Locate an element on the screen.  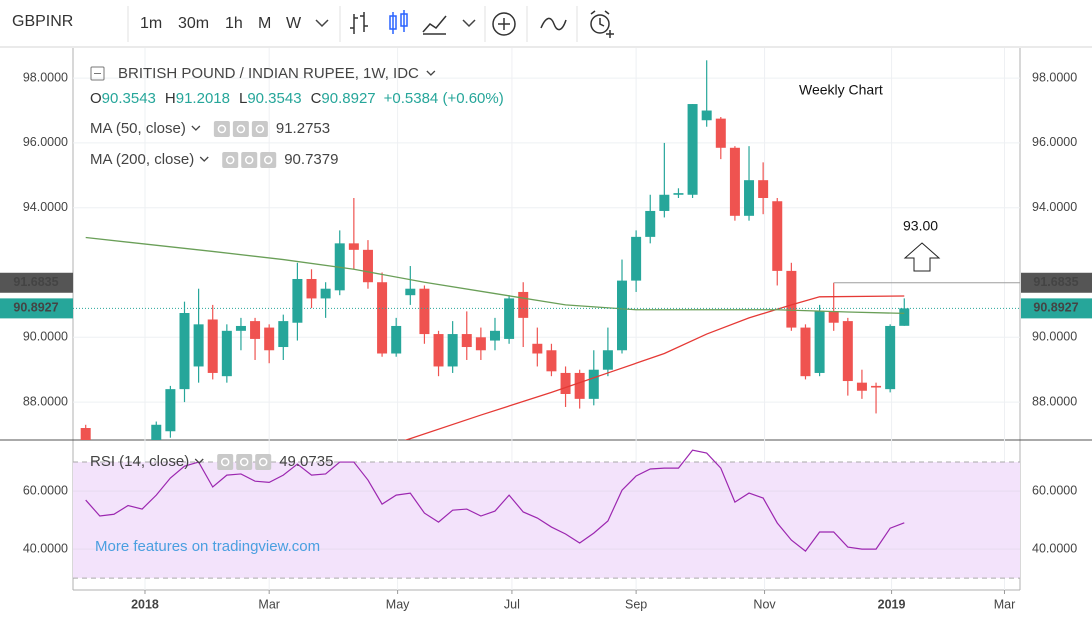
interval-button: 1m is located at coordinates (151, 23).